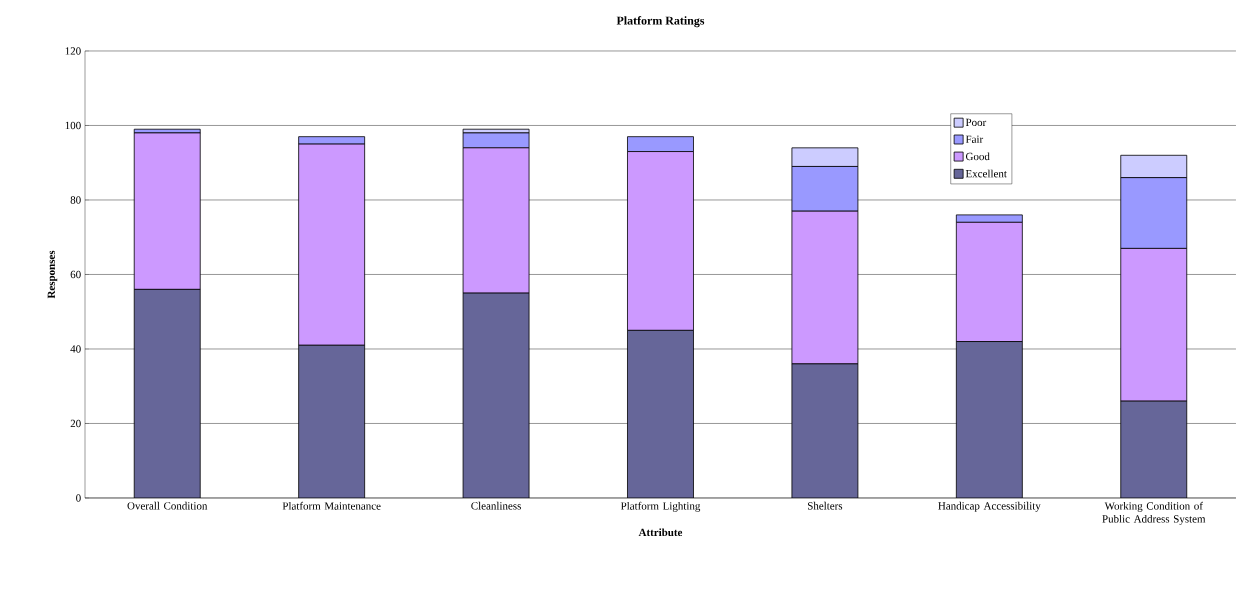 Image resolution: width=1239 pixels, height=598 pixels. I want to click on y-tick-label: 120, so click(73, 51).